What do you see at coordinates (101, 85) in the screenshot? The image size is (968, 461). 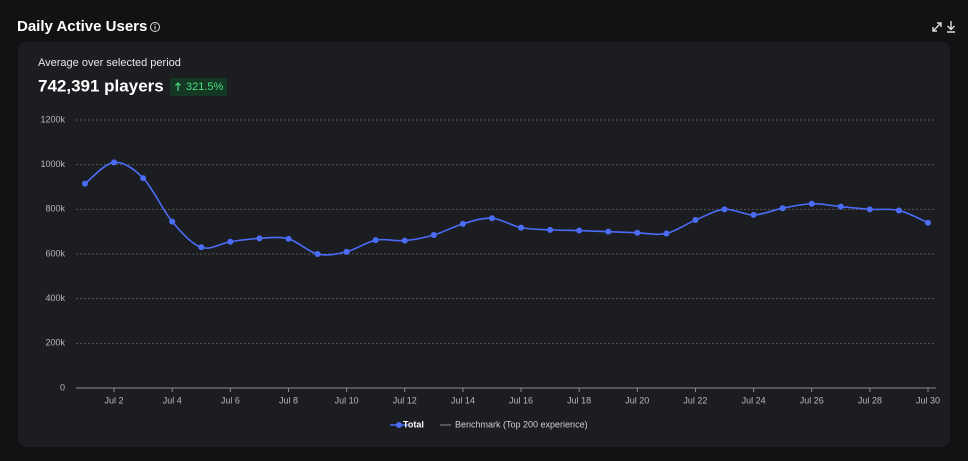 I see `summary-value: 742,391 players` at bounding box center [101, 85].